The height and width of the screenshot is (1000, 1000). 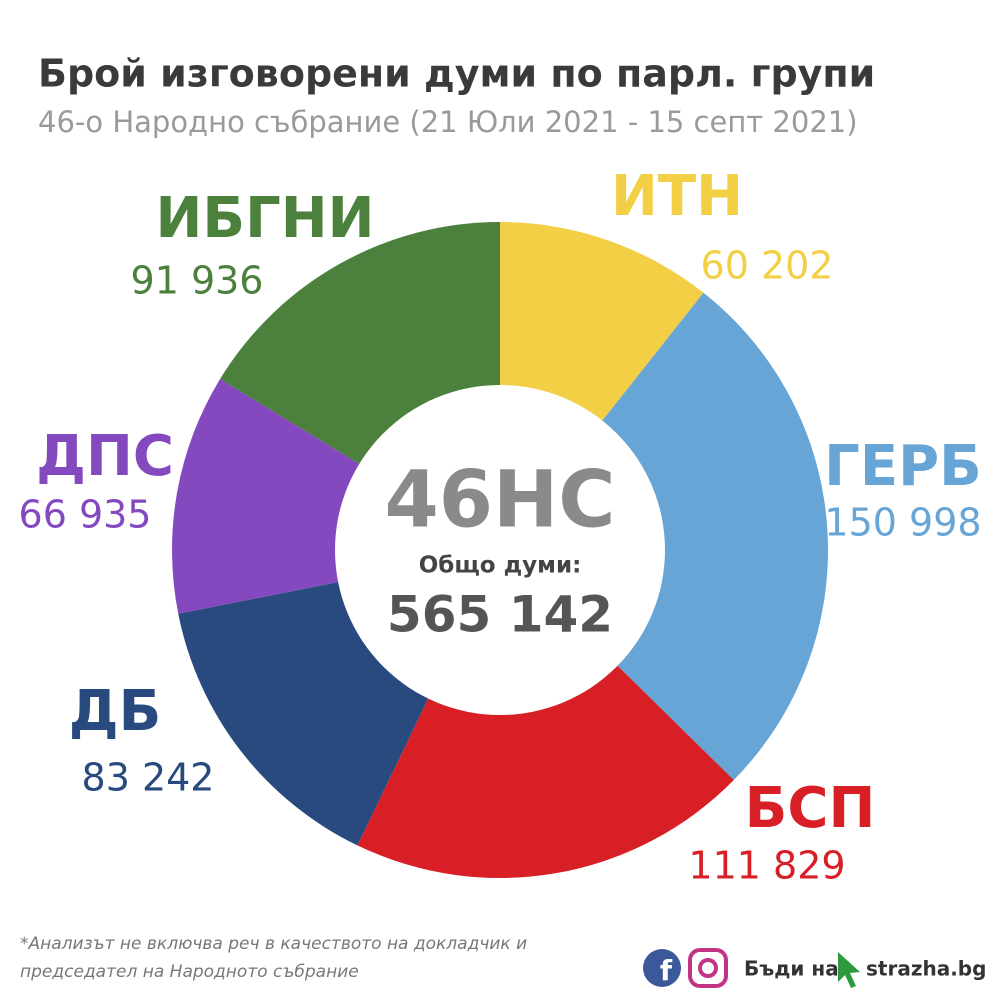 What do you see at coordinates (767, 266) in the screenshot?
I see `slice-value: 60 202` at bounding box center [767, 266].